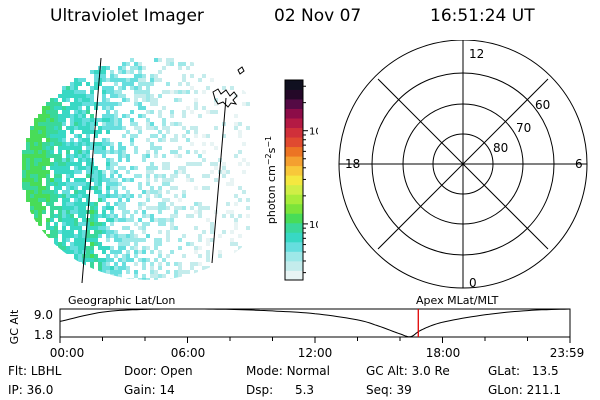  Describe the element at coordinates (294, 246) in the screenshot. I see `colorbar-cell` at that location.